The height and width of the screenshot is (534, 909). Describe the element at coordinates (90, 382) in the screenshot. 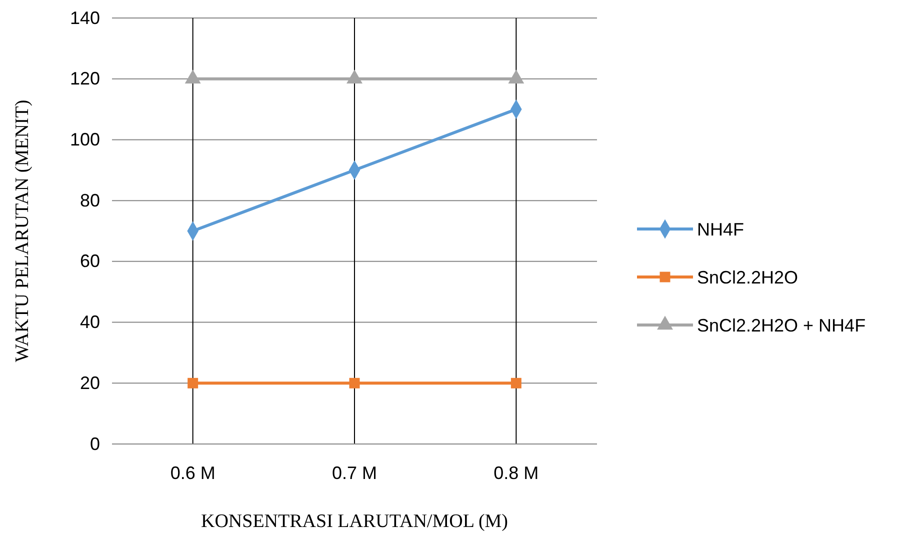

I see `y-tick-label: 20` at that location.